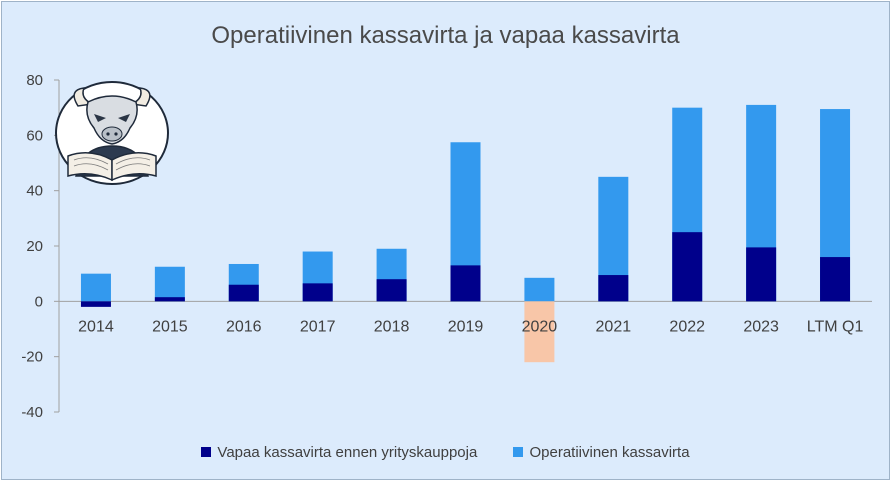  Describe the element at coordinates (243, 293) in the screenshot. I see `bar-free-cash-flow-2016` at that location.